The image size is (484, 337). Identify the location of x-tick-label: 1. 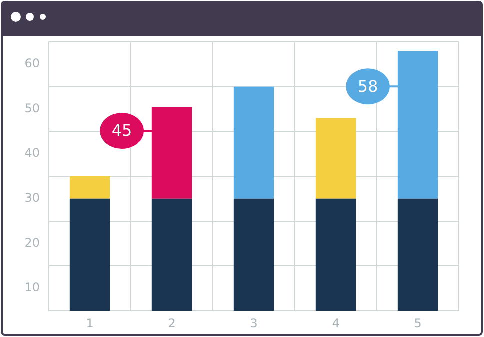
(90, 323).